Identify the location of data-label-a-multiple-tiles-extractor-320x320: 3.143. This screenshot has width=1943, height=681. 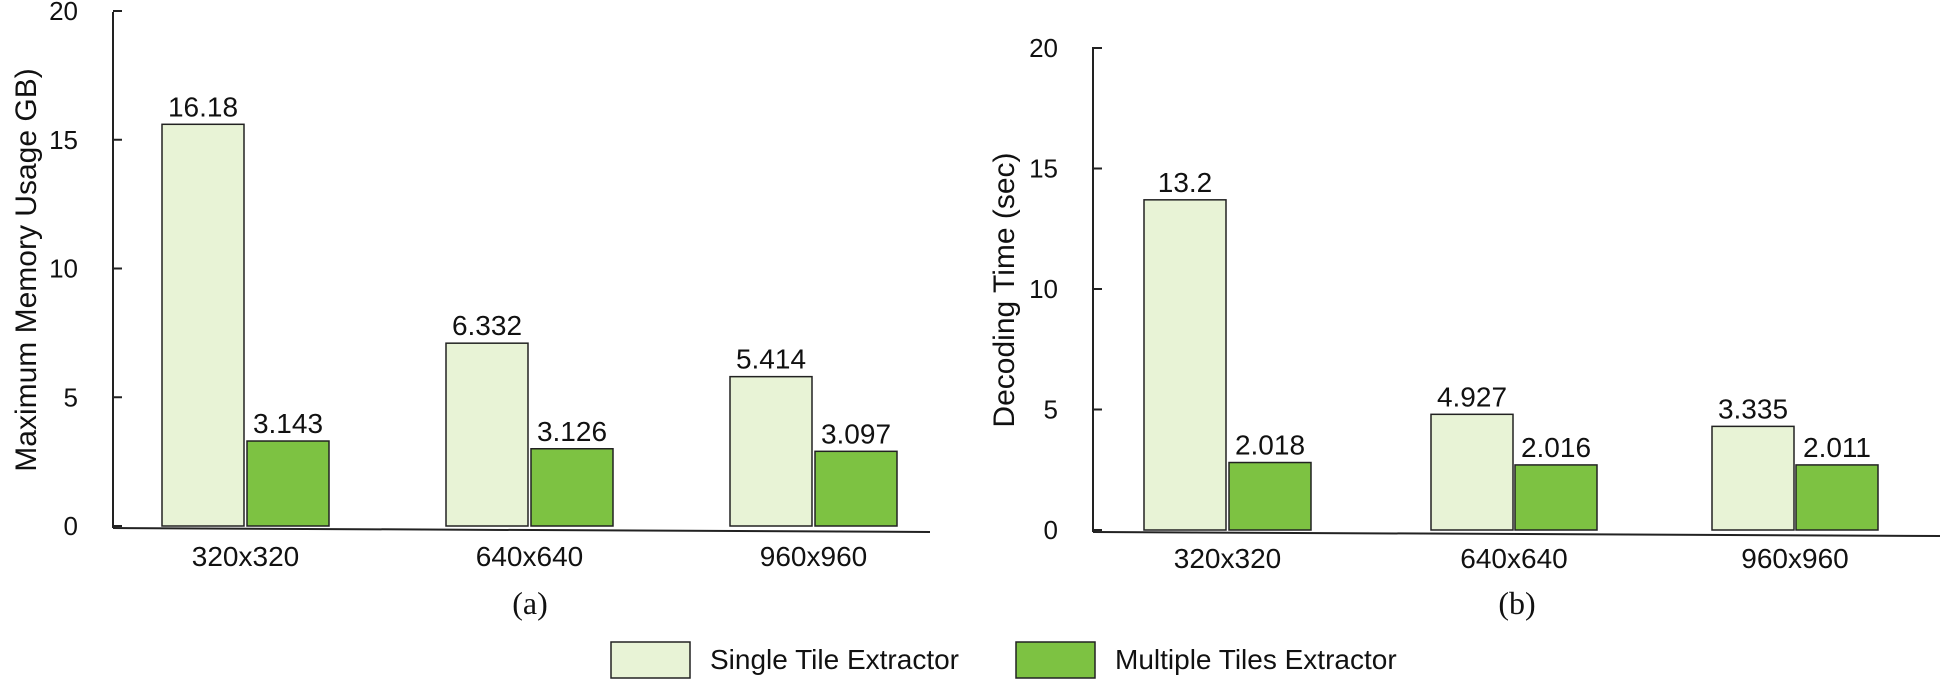
(288, 423).